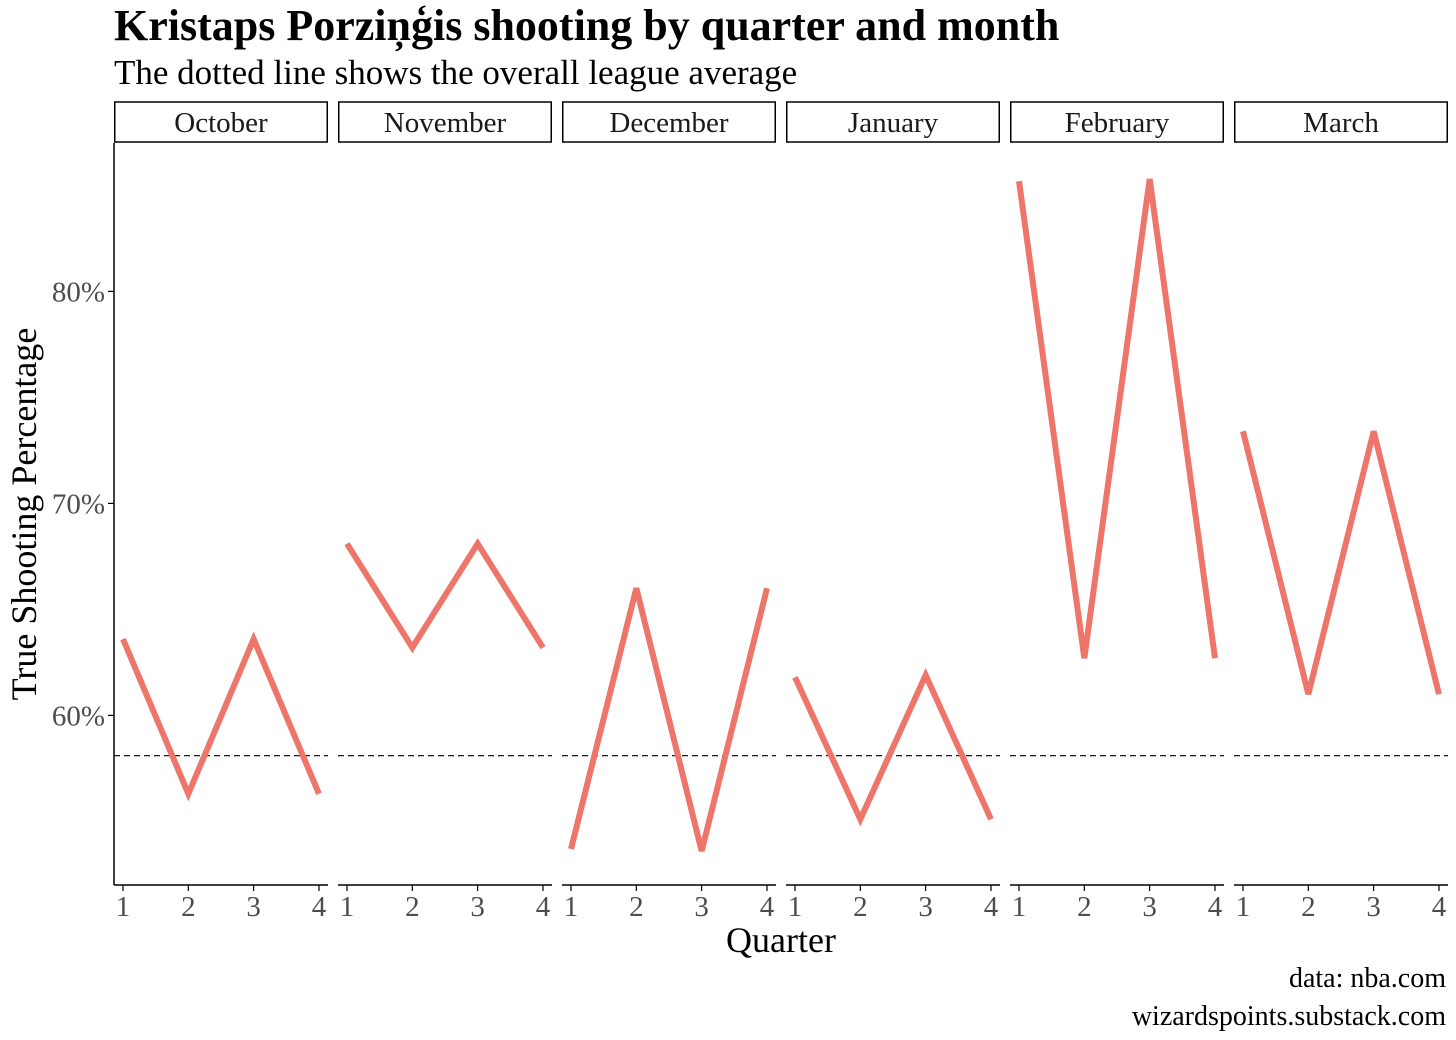 The height and width of the screenshot is (1040, 1456). I want to click on facet-panel-december: December 1 2 3 4, so click(669, 512).